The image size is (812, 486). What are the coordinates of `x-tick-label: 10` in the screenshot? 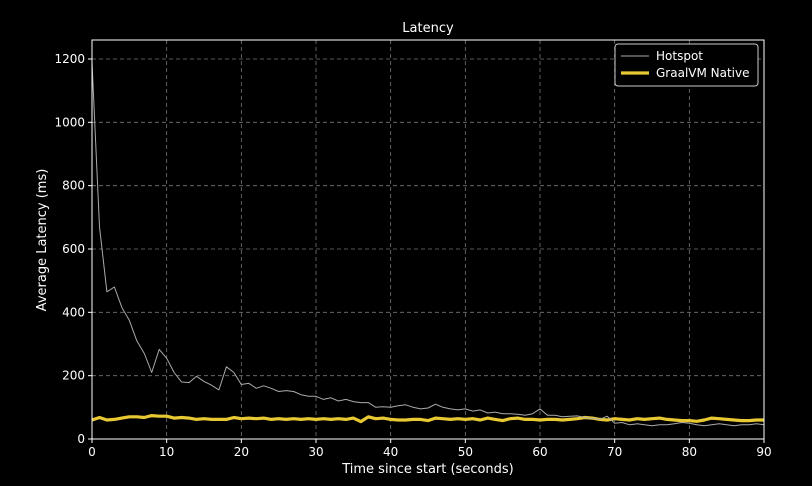 It's located at (166, 452).